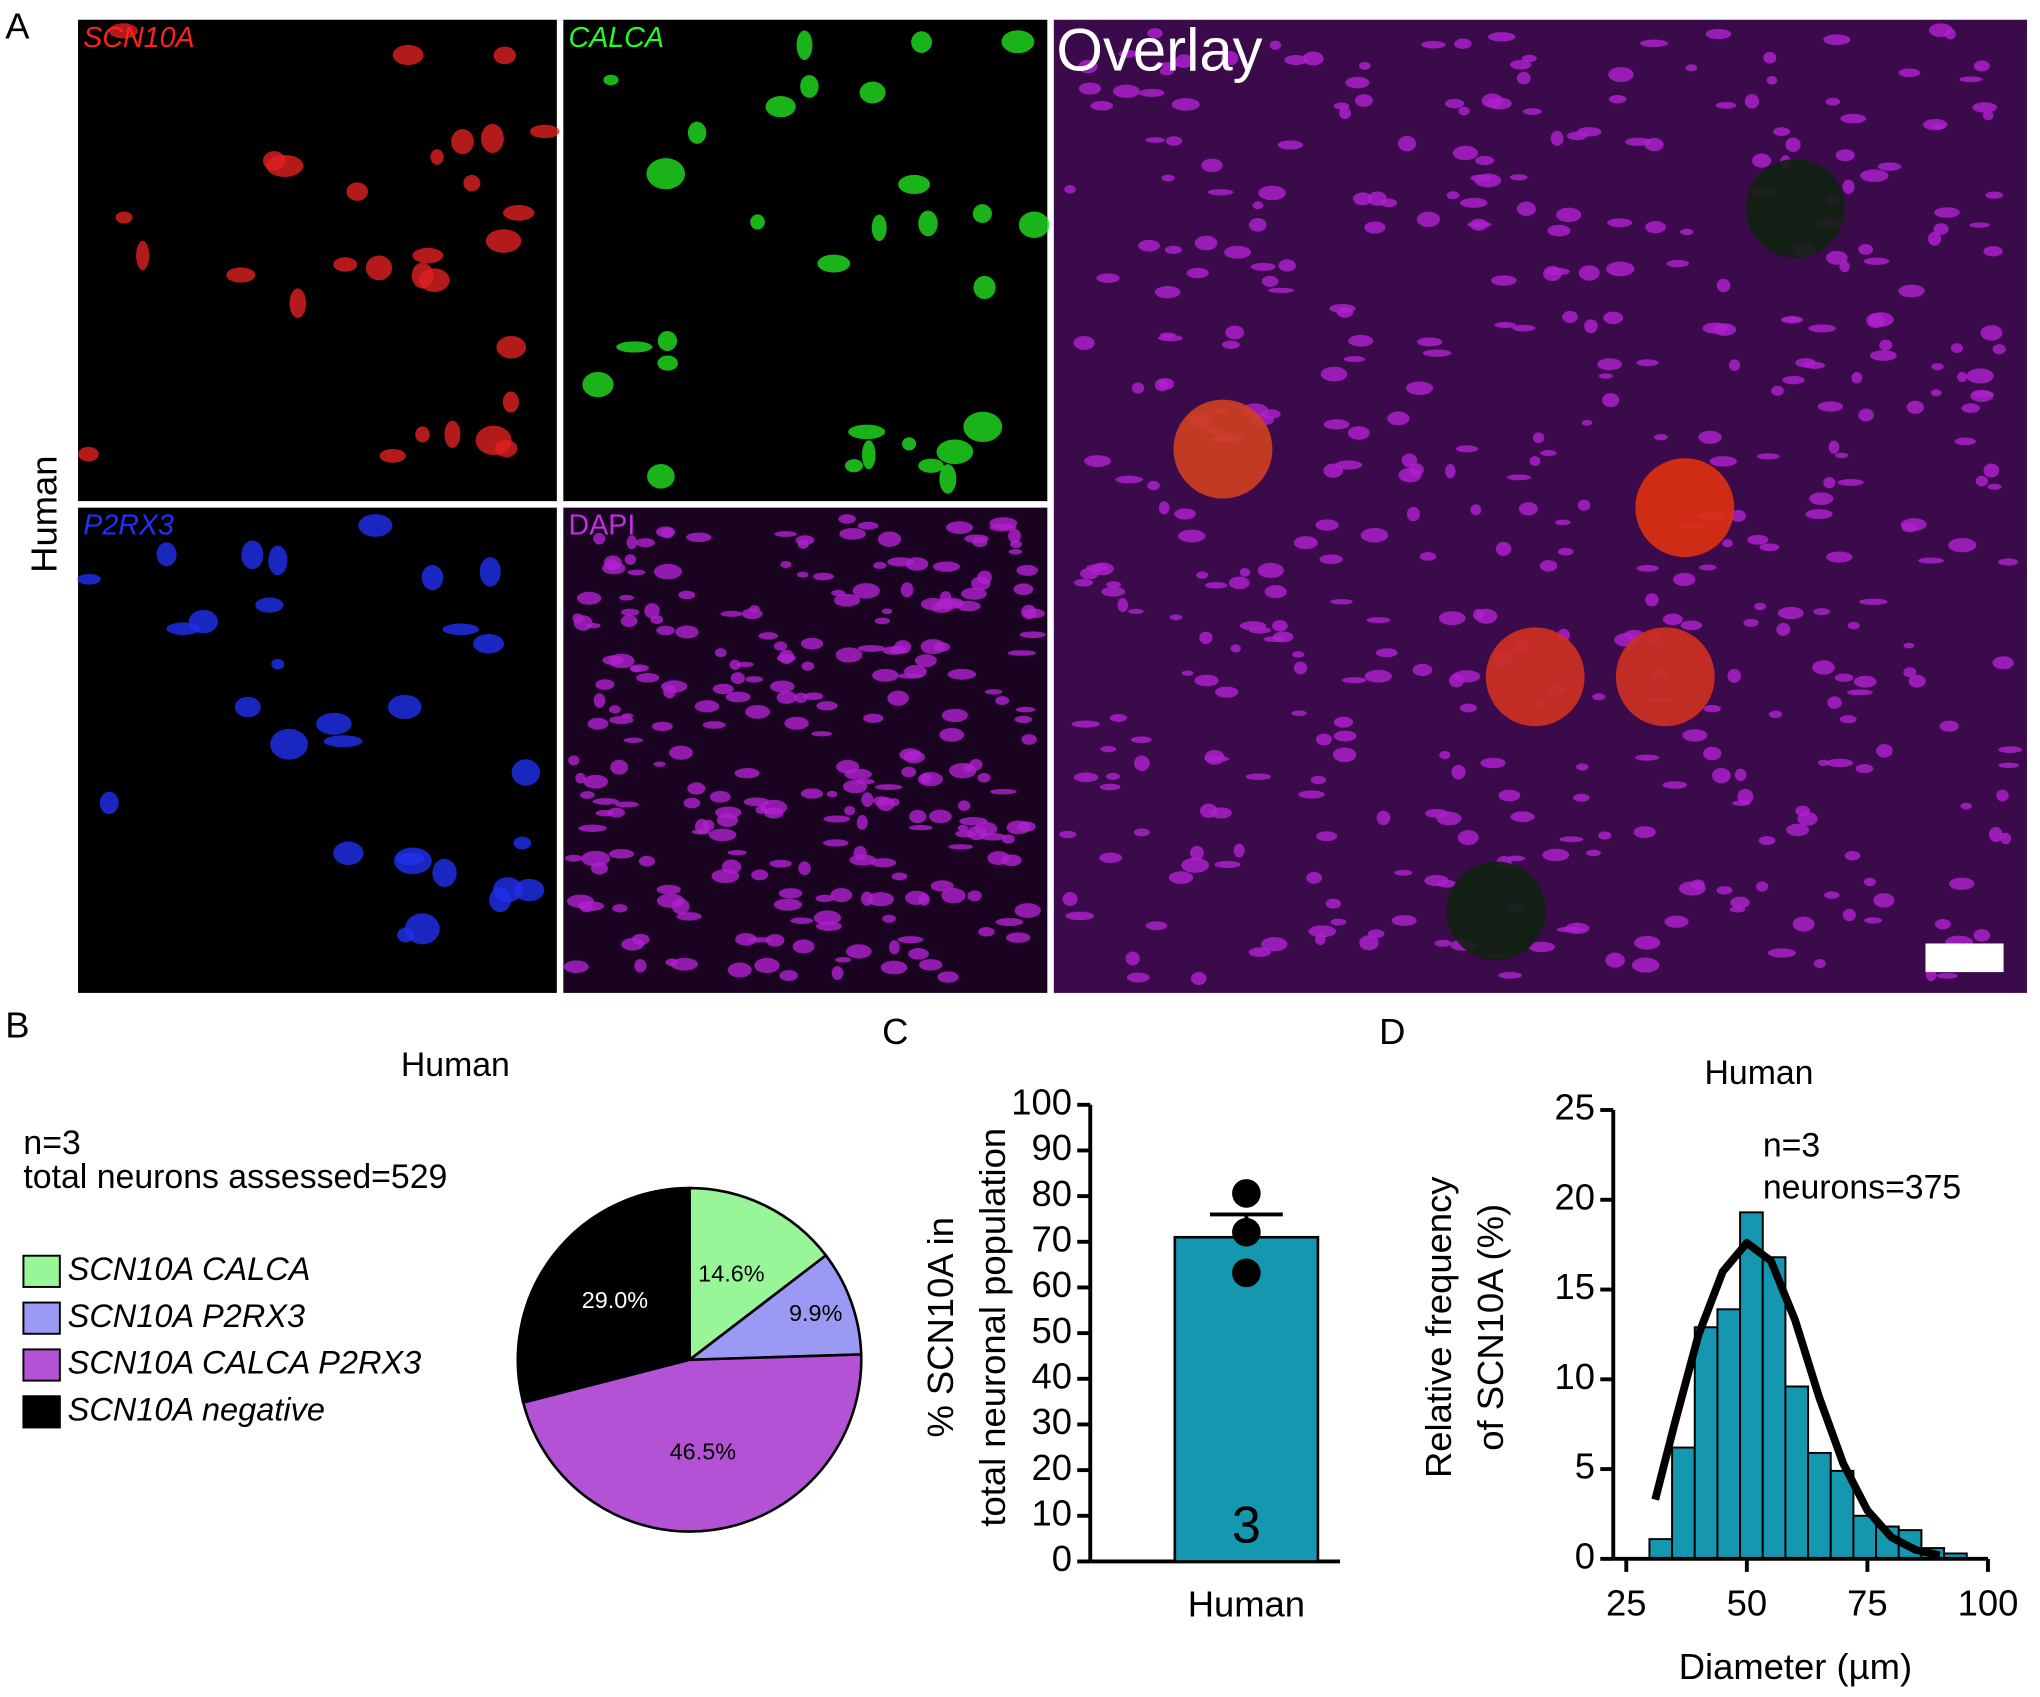 The height and width of the screenshot is (1697, 2040). I want to click on panel-letter: D, so click(1392, 1031).